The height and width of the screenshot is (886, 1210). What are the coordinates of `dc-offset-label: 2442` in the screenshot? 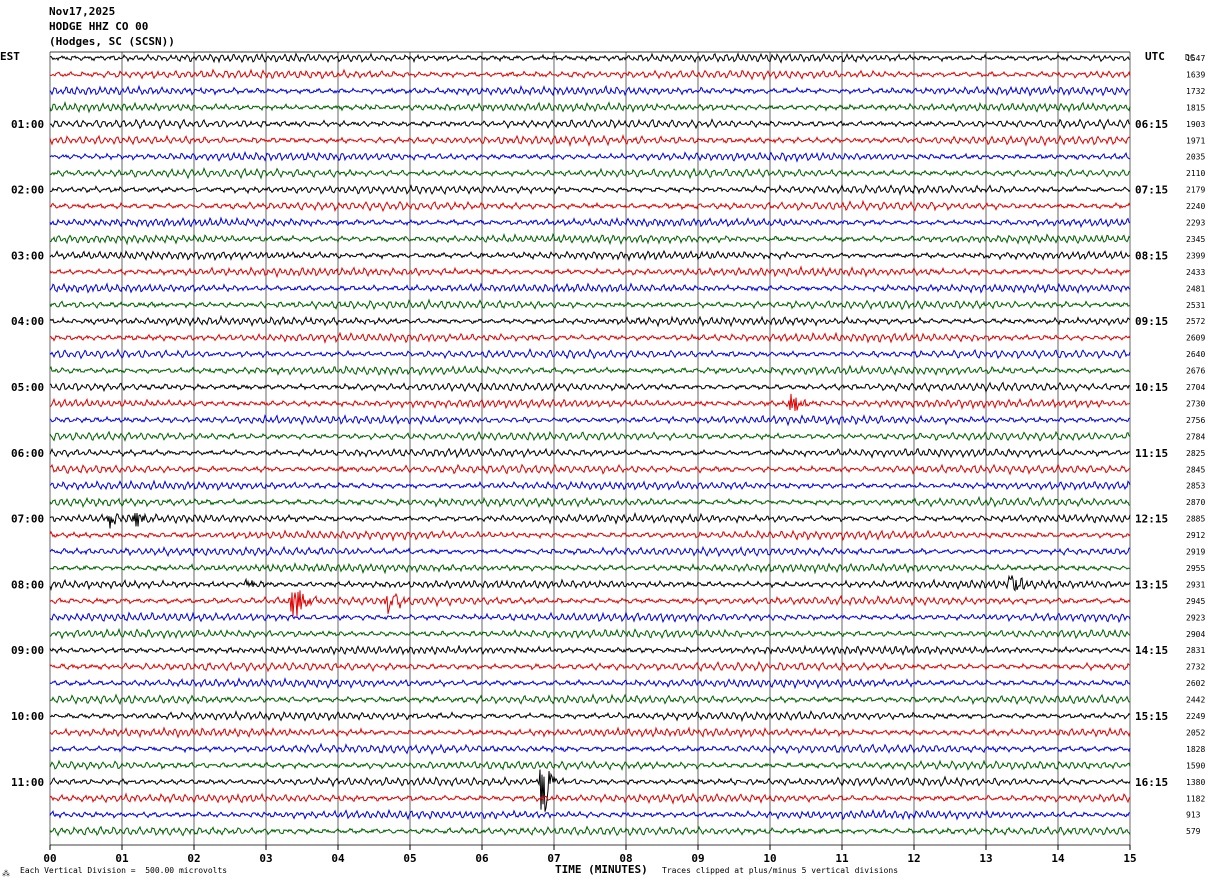 It's located at (1195, 700).